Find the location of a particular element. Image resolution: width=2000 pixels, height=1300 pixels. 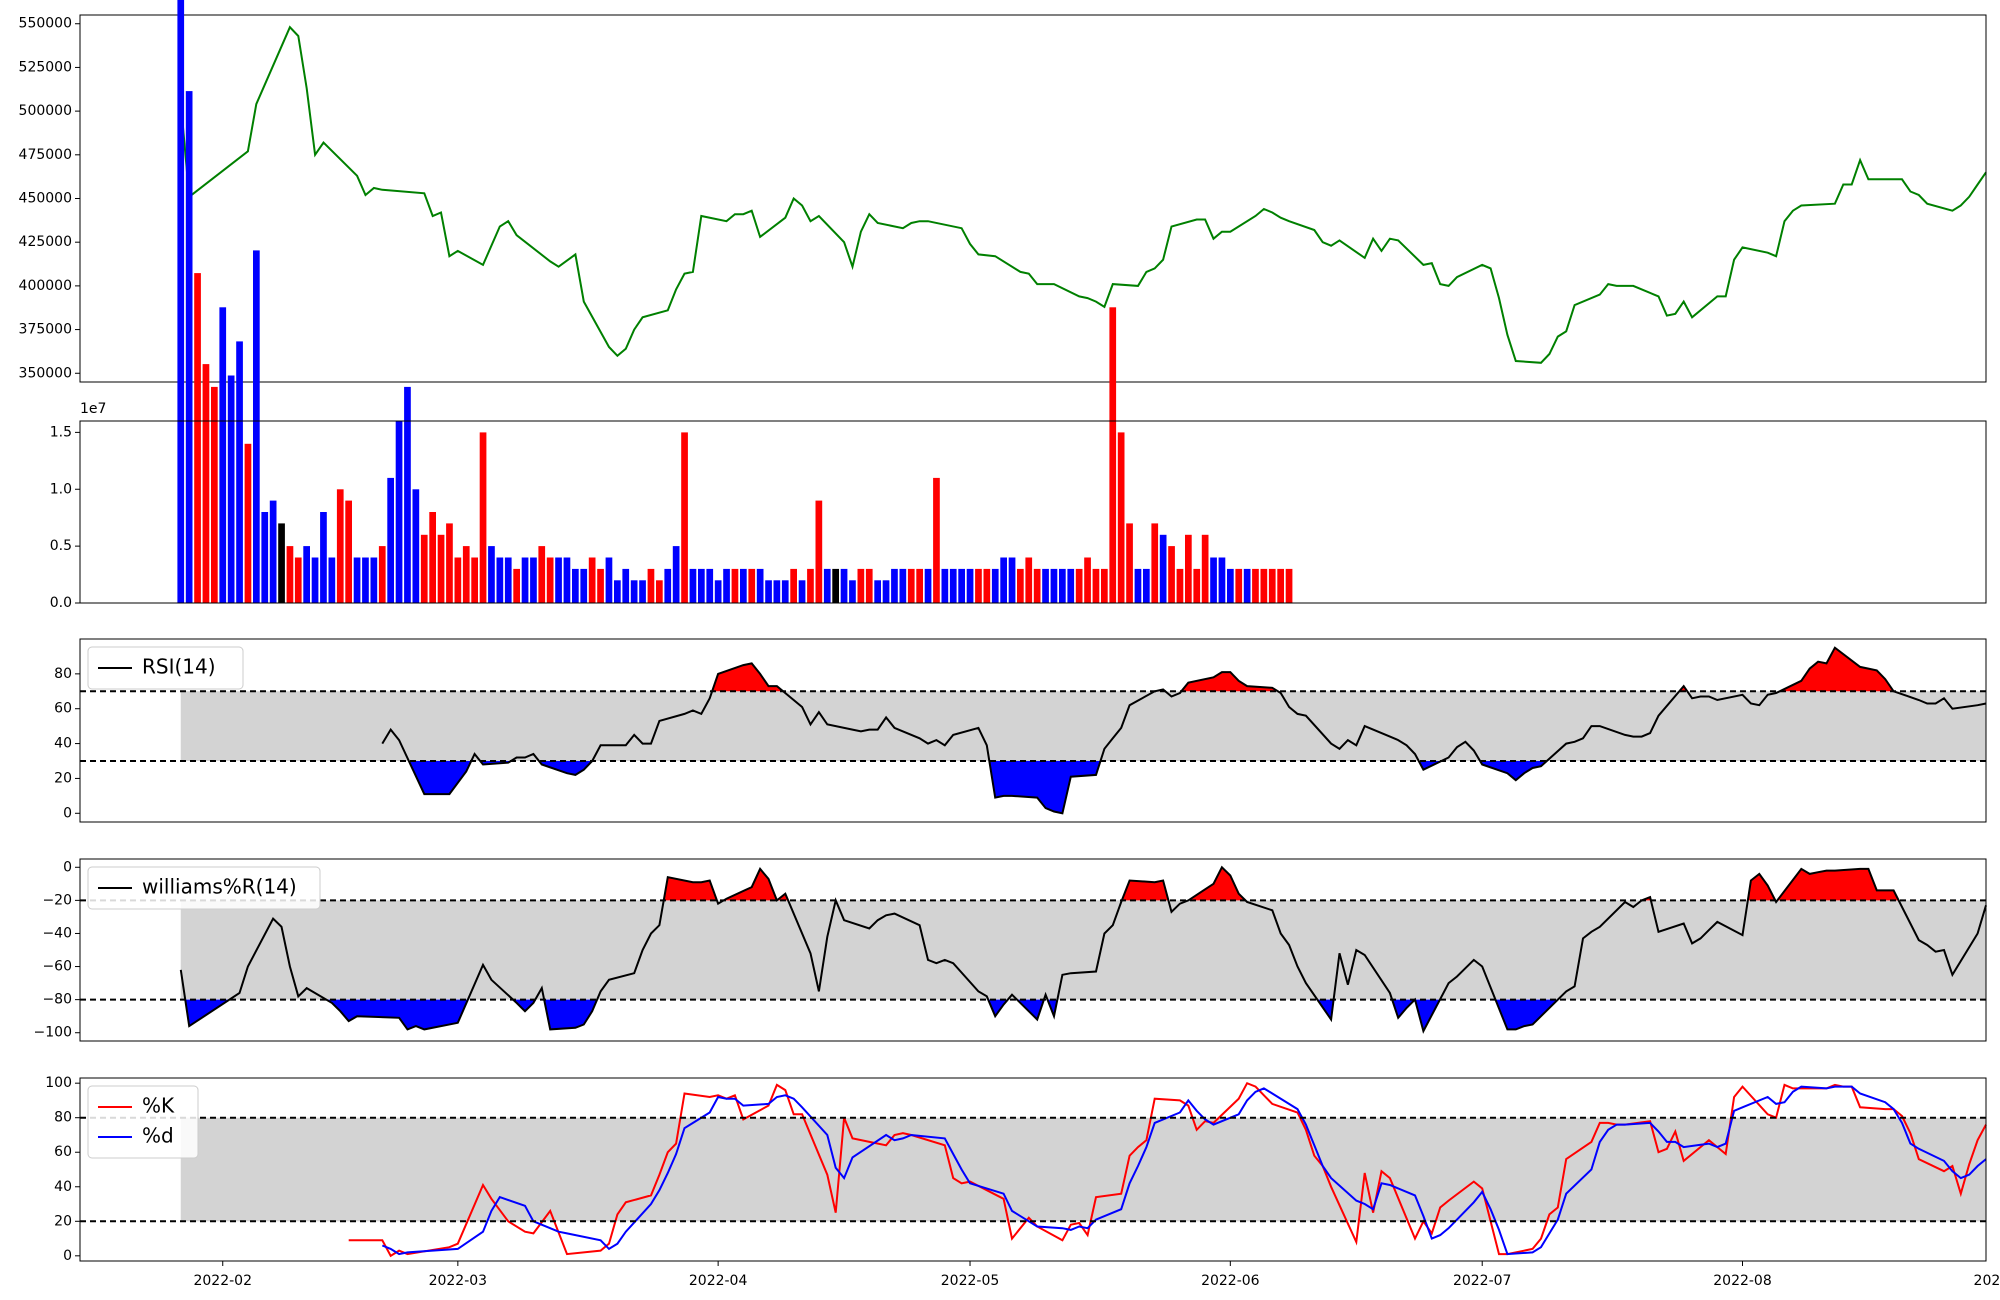

legend-label: RSI(14) is located at coordinates (179, 667).